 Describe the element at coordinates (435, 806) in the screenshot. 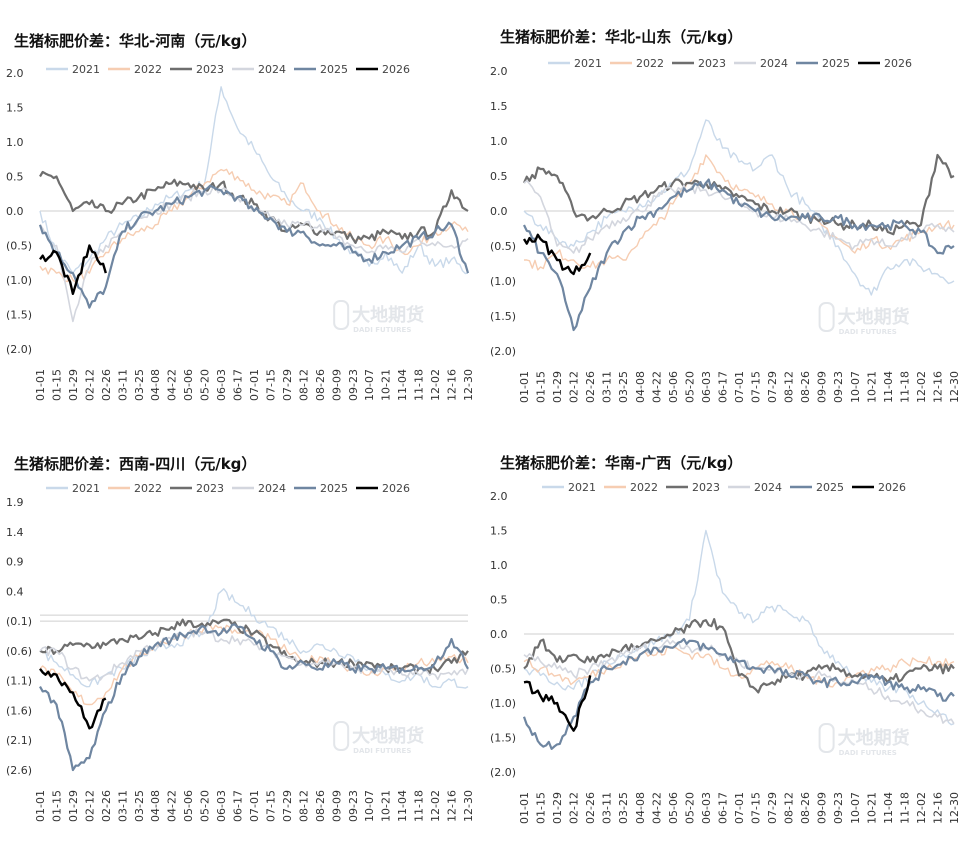

I see `x-tick-label: 12-02` at that location.